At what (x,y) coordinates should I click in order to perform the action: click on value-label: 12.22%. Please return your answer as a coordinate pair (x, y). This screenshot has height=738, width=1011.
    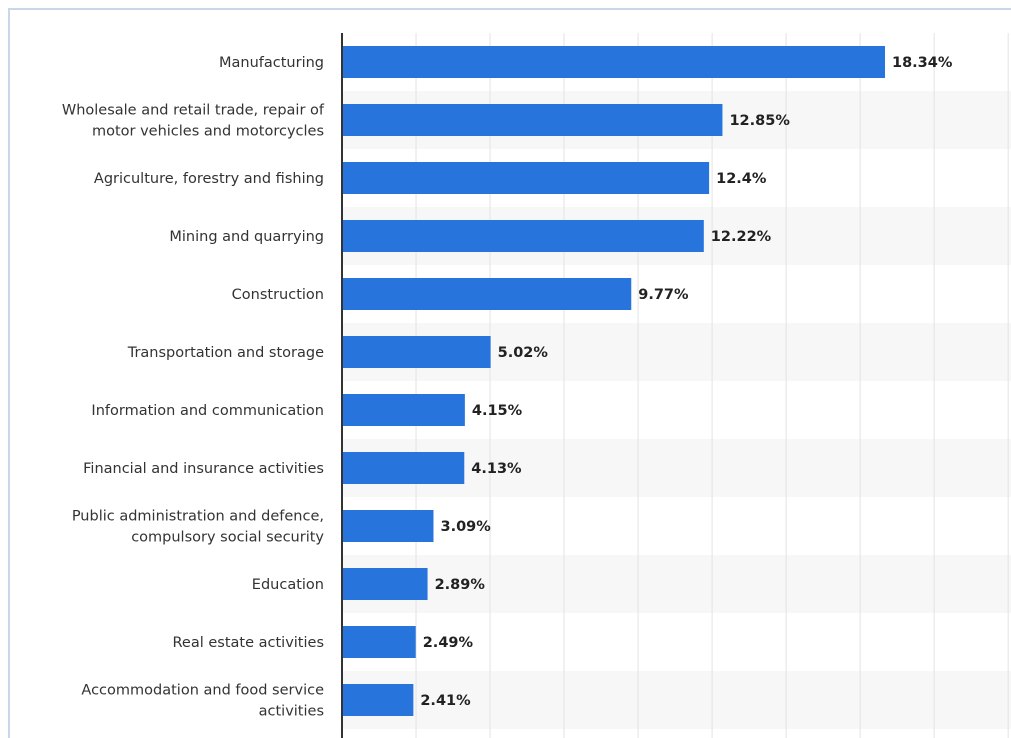
    Looking at the image, I should click on (741, 237).